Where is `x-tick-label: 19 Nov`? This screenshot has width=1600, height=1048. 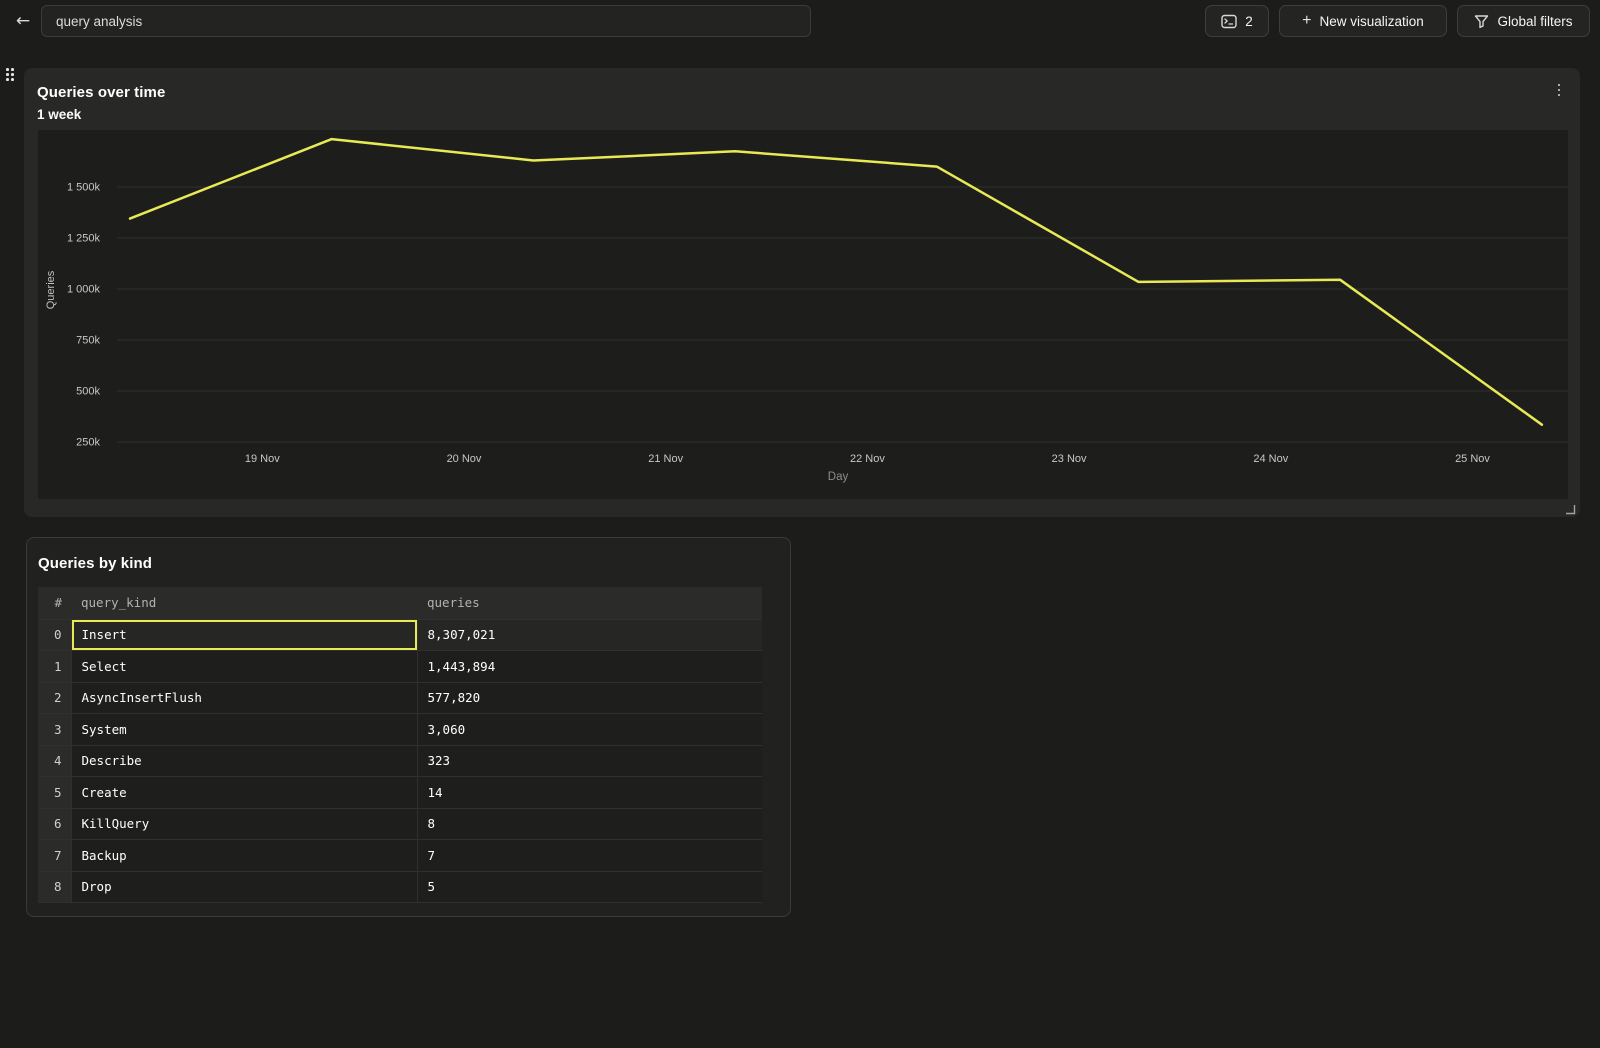
x-tick-label: 19 Nov is located at coordinates (262, 459).